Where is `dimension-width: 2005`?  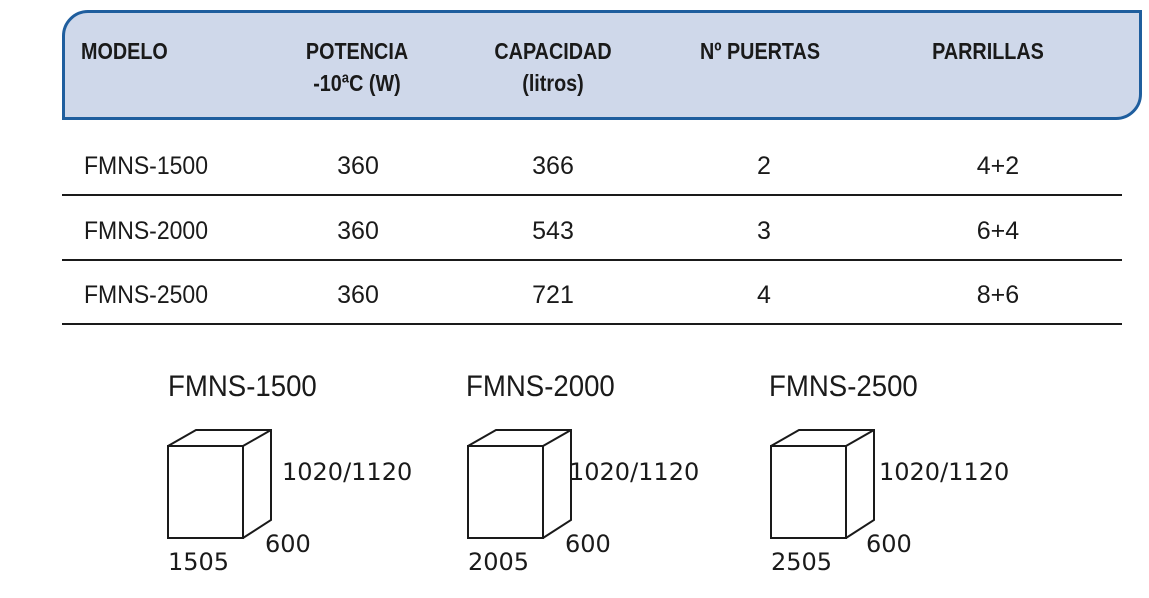
dimension-width: 2005 is located at coordinates (499, 562).